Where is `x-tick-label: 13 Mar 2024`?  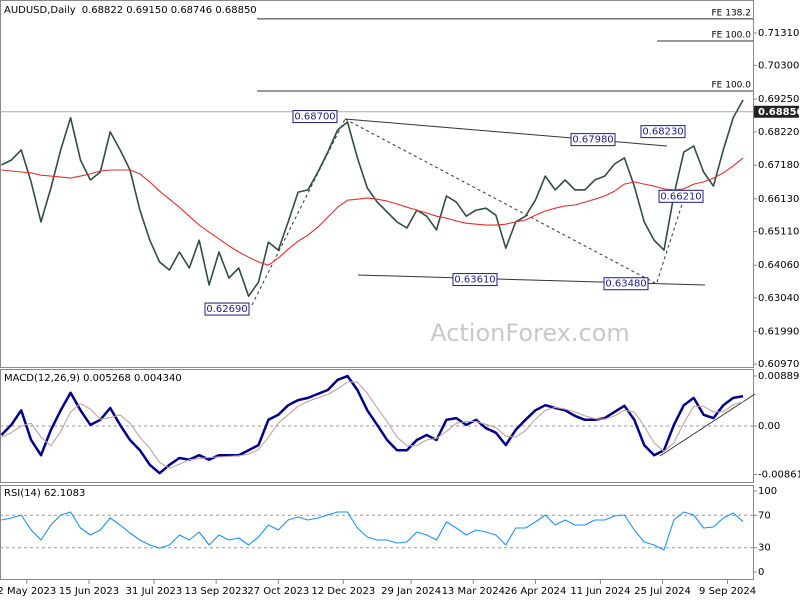
x-tick-label: 13 Mar 2024 is located at coordinates (473, 591).